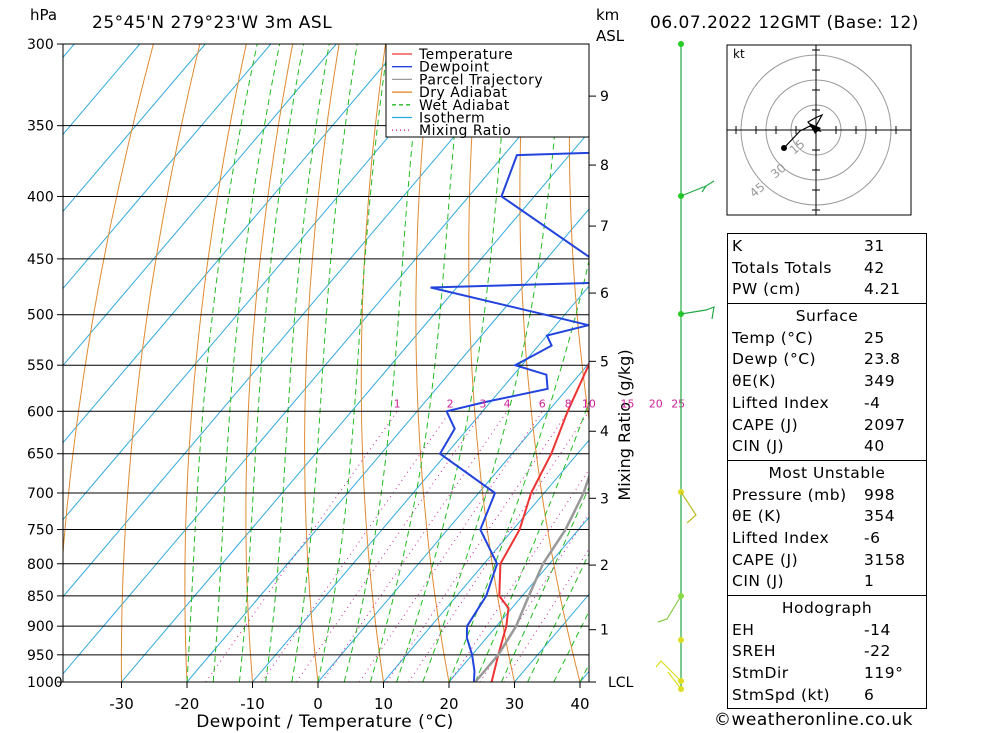 The image size is (1000, 733). Describe the element at coordinates (758, 446) in the screenshot. I see `index-label: CIN (J)` at that location.